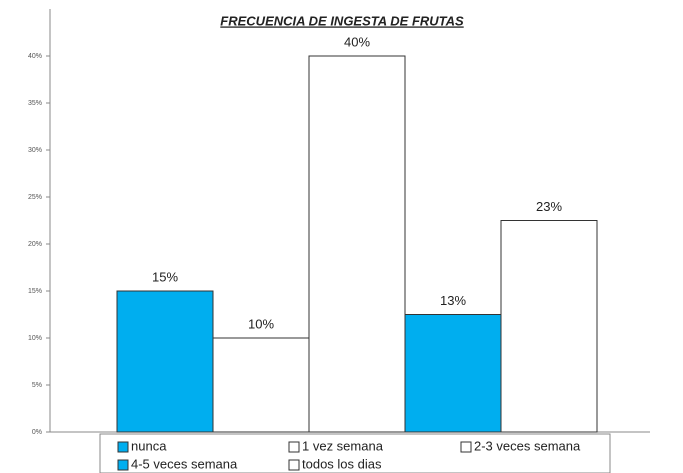 This screenshot has height=473, width=683. I want to click on legend-label: 2-3 veces semana, so click(527, 445).